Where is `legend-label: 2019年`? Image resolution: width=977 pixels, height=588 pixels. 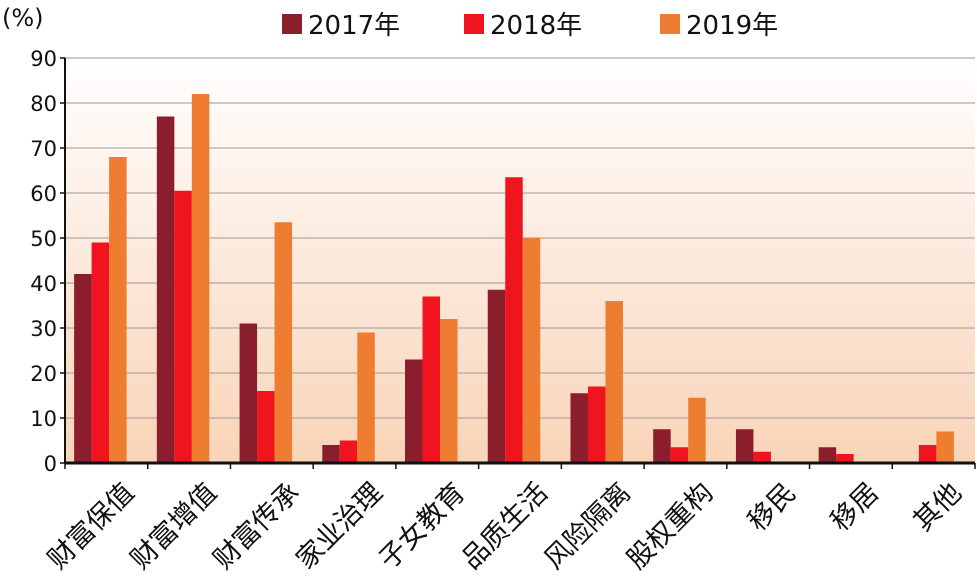
legend-label: 2019年 is located at coordinates (732, 26).